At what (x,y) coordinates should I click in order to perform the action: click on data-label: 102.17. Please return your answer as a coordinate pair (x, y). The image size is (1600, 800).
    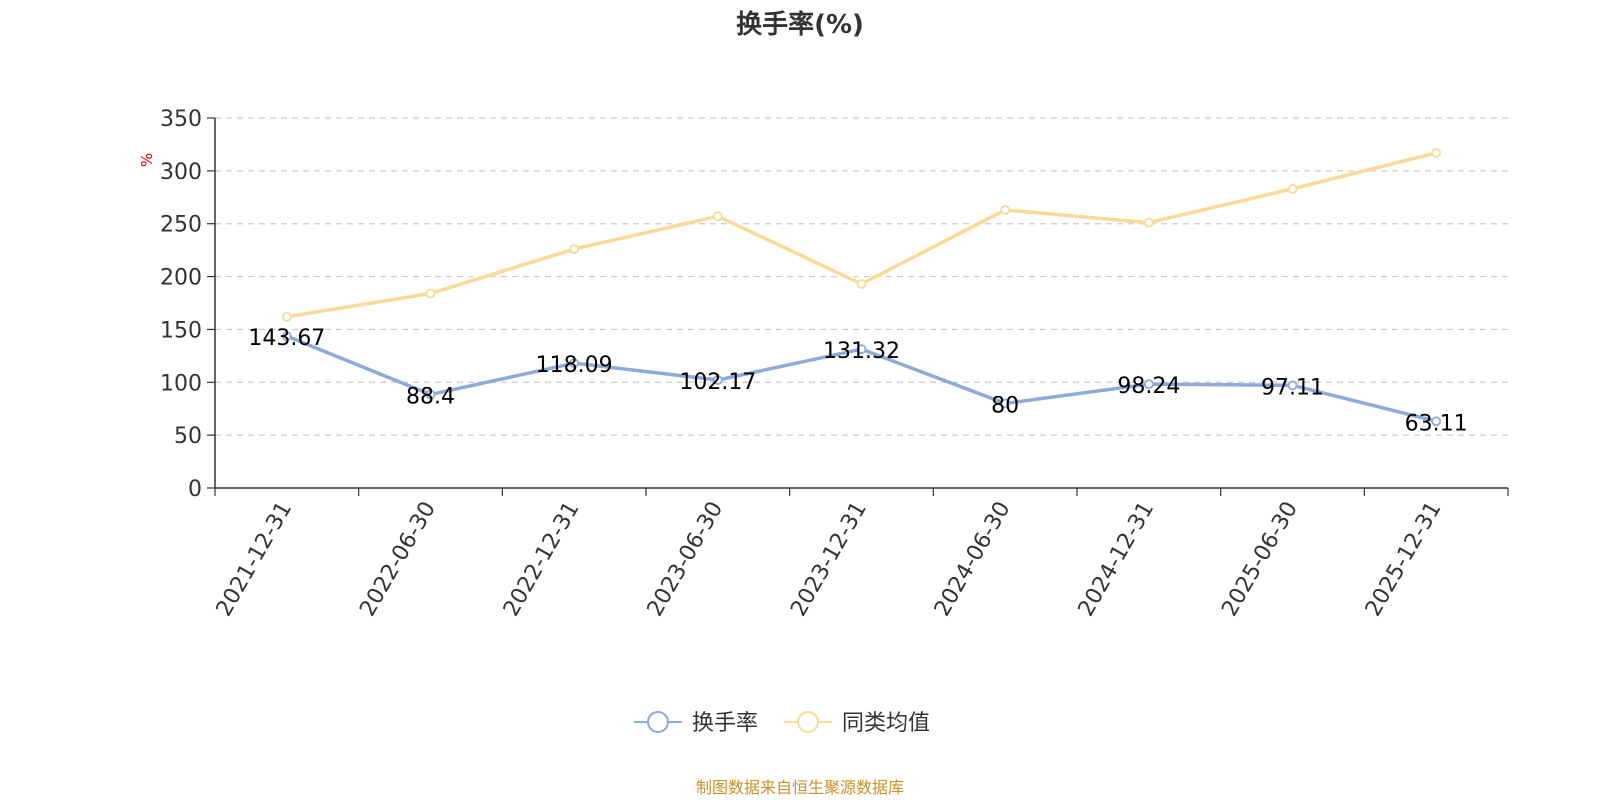
    Looking at the image, I should click on (717, 382).